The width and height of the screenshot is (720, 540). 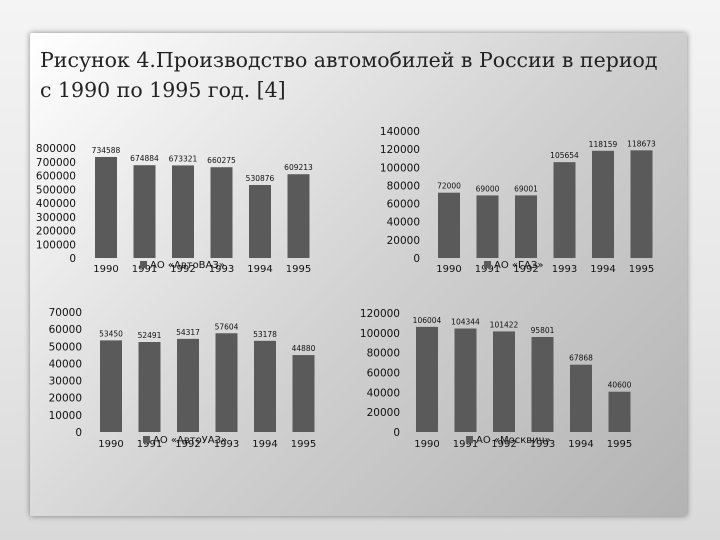 I want to click on data-label: 69000, so click(x=488, y=188).